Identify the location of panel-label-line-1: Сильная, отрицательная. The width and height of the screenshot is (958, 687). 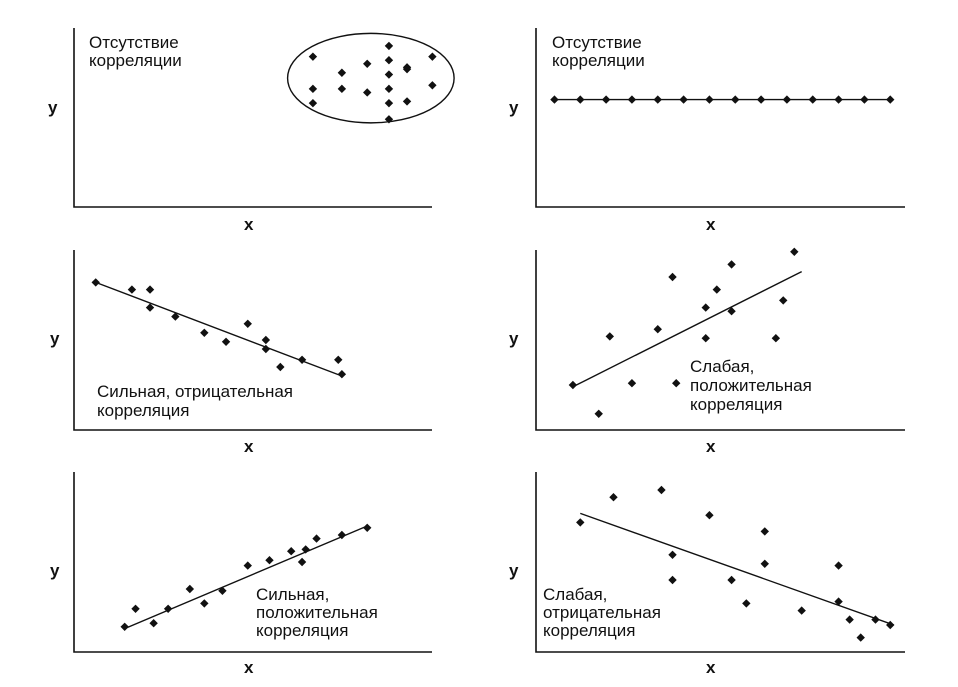
(195, 391).